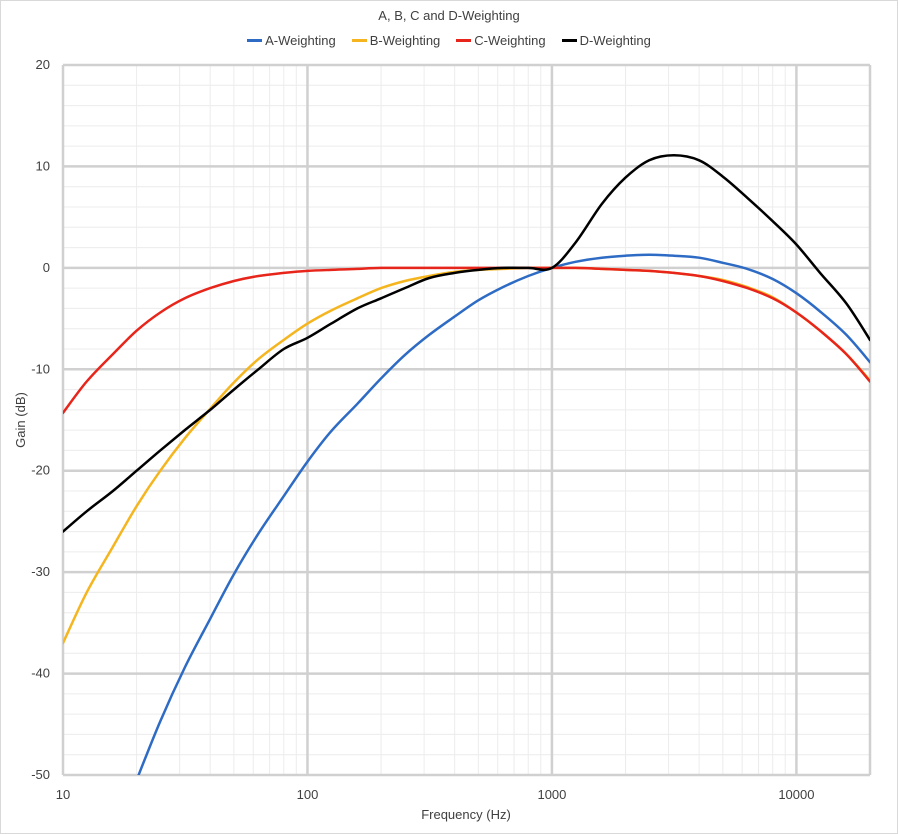 The width and height of the screenshot is (898, 834). I want to click on x-tick-label: 1000, so click(551, 794).